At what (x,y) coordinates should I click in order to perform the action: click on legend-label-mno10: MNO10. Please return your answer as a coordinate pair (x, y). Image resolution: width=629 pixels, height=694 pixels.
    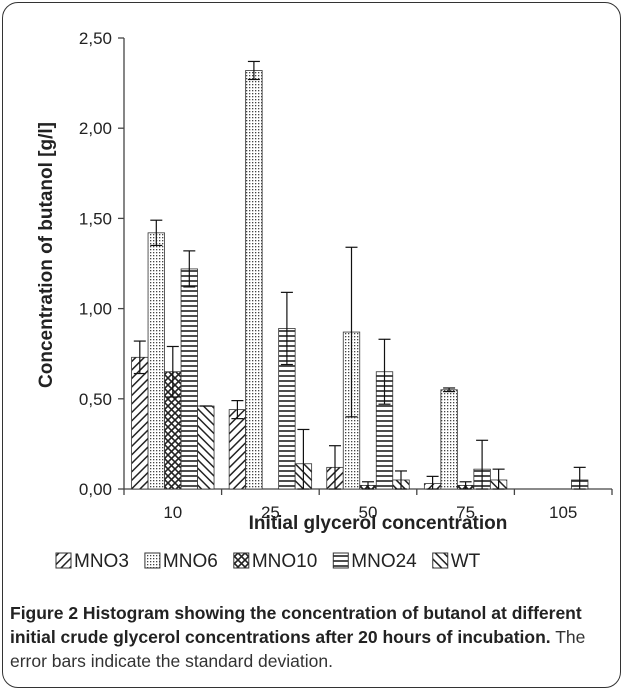
    Looking at the image, I should click on (284, 561).